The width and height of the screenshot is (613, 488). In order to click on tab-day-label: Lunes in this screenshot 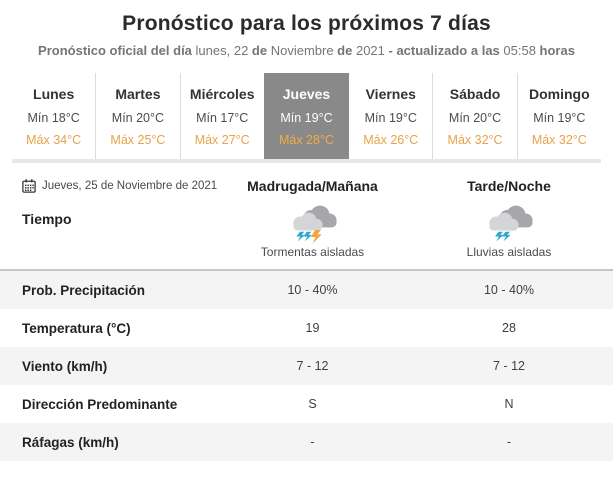, I will do `click(54, 94)`.